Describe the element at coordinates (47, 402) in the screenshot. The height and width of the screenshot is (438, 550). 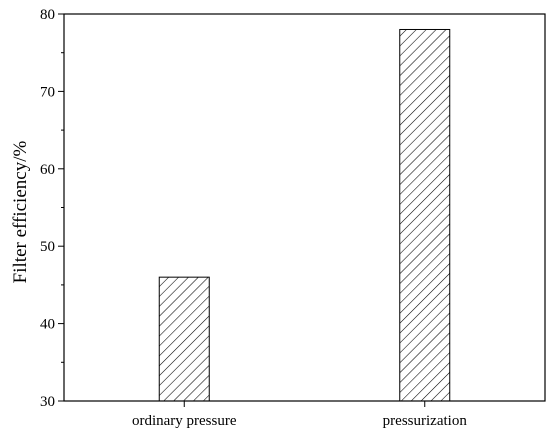
I see `y-tick-label-30: 30` at that location.